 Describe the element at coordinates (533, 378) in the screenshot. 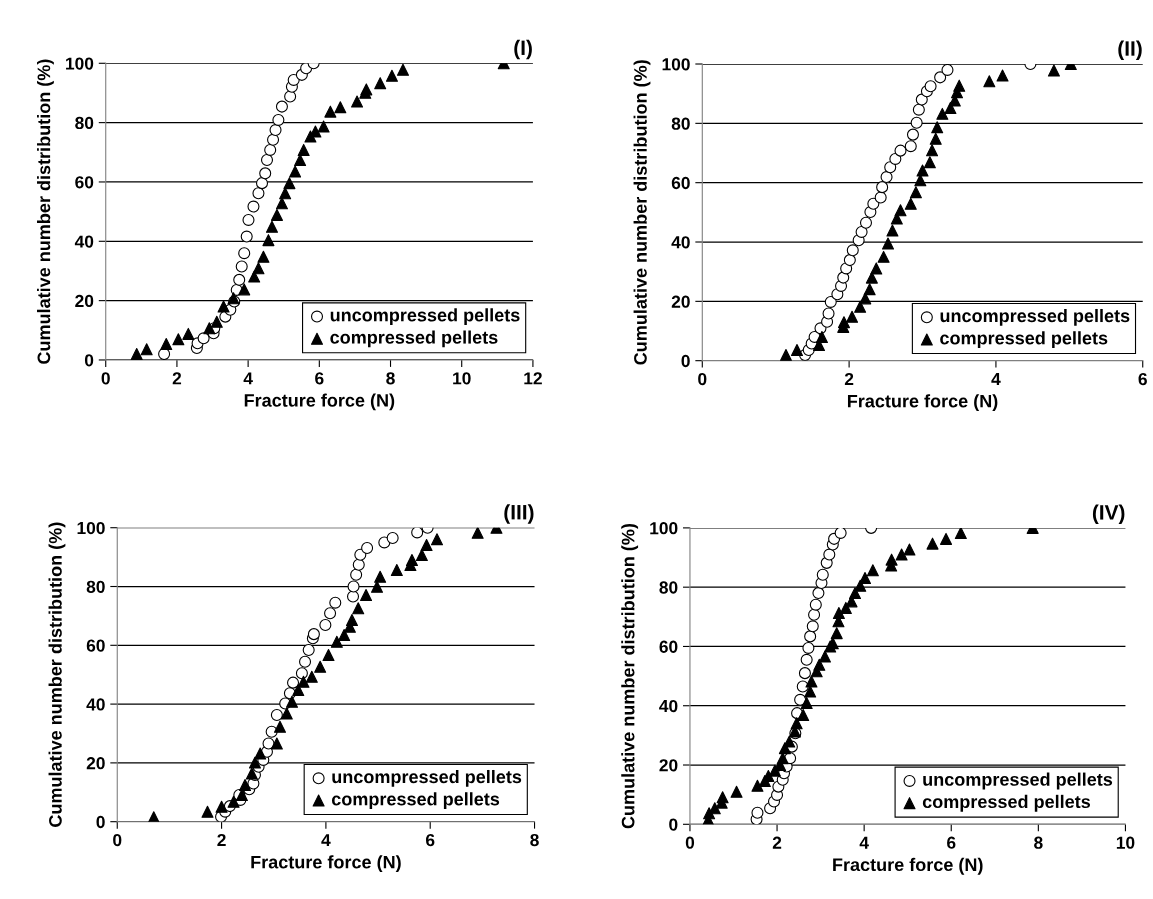

I see `x-tick-label: 12` at that location.